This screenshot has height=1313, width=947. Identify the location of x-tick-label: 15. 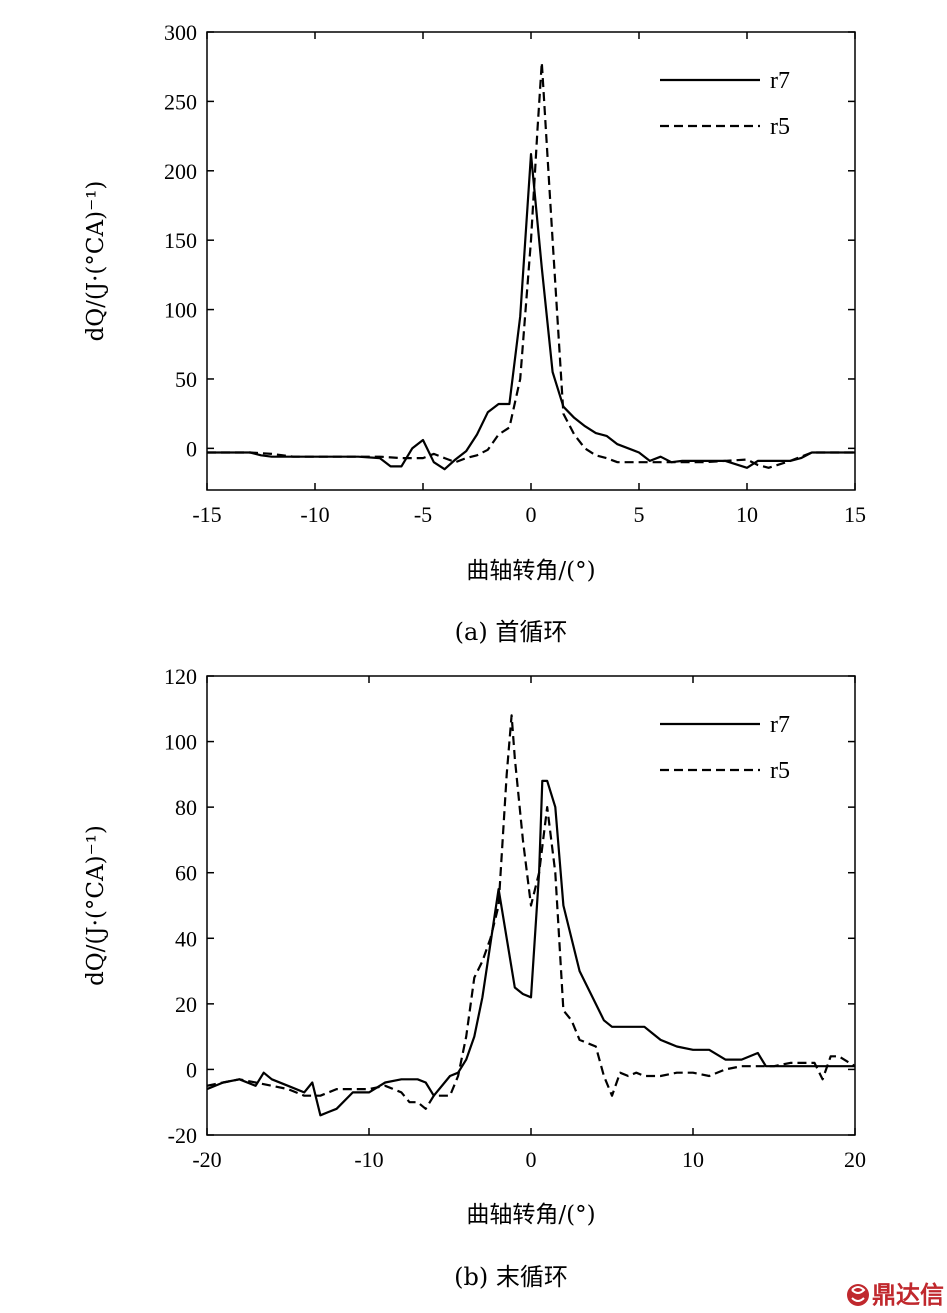
(855, 514).